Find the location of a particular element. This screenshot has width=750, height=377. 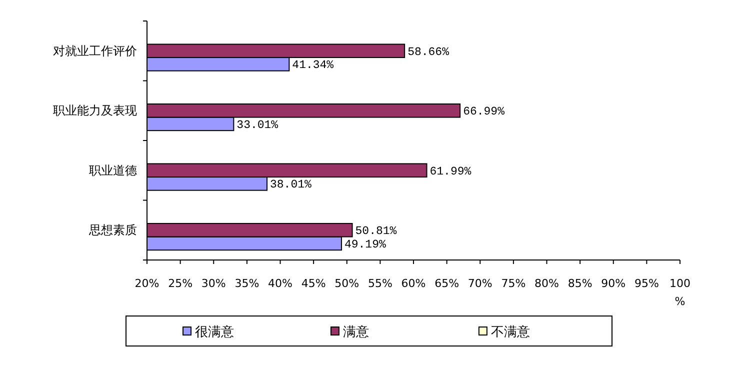

legend-label: 很满意 is located at coordinates (214, 332).